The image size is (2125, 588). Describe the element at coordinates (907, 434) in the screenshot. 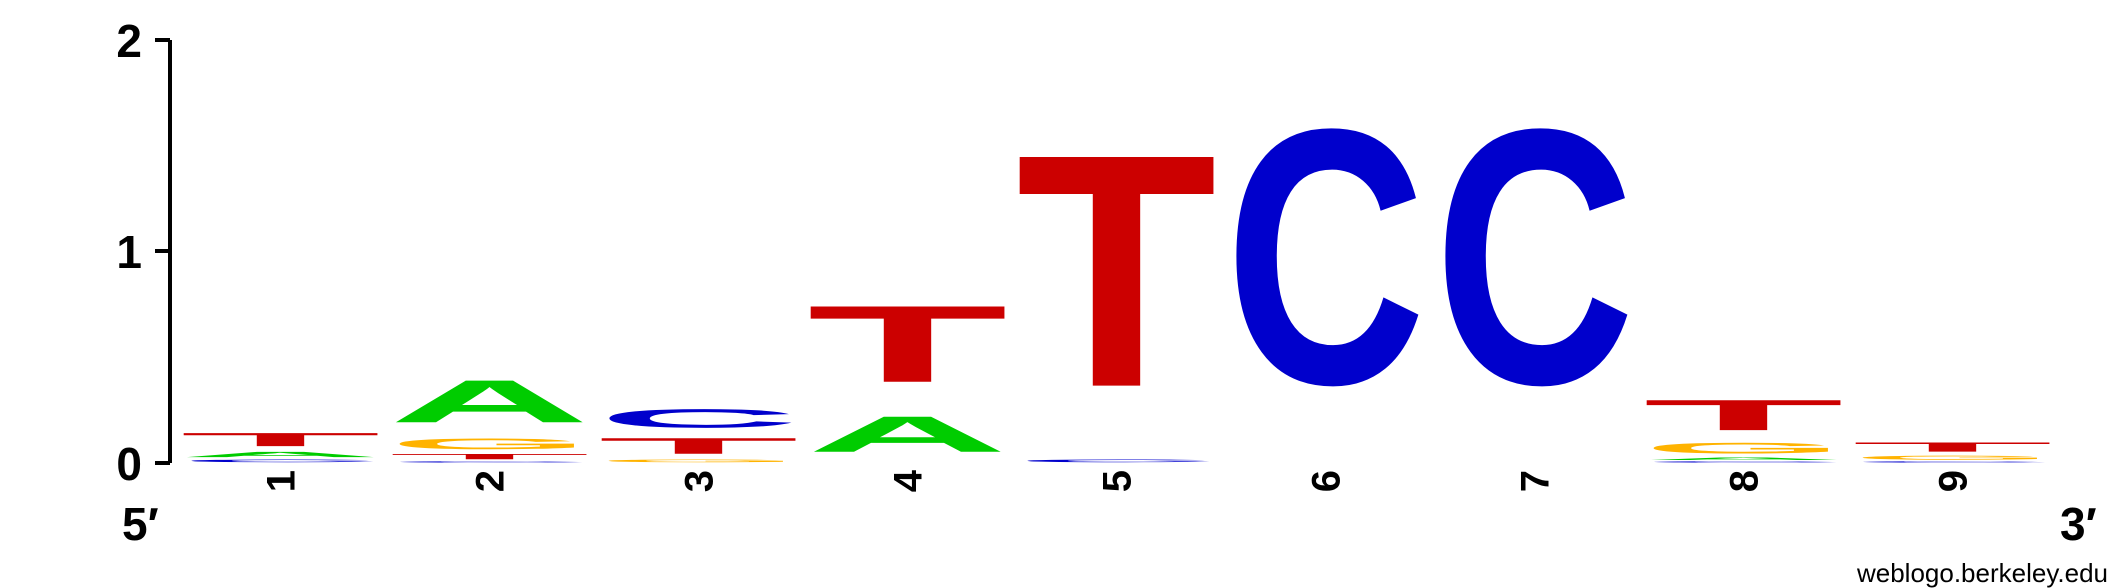

I see `logo-letter-a-pos-4: A` at that location.